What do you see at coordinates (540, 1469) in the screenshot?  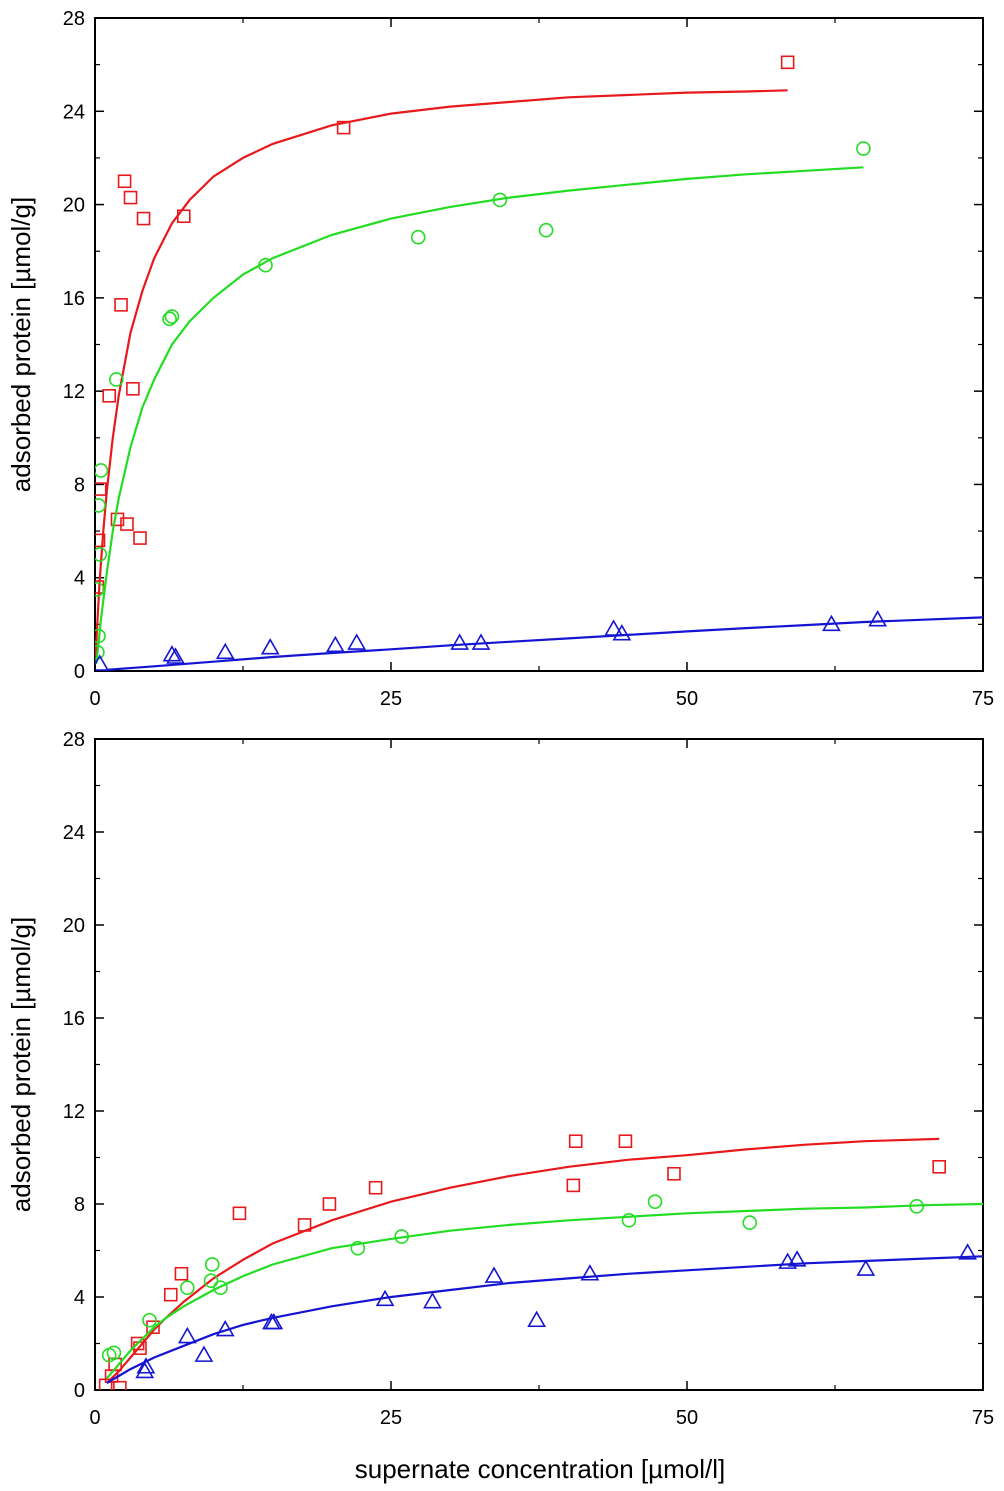 I see `x-axis-title: supernate concentration [µmol/l]` at bounding box center [540, 1469].